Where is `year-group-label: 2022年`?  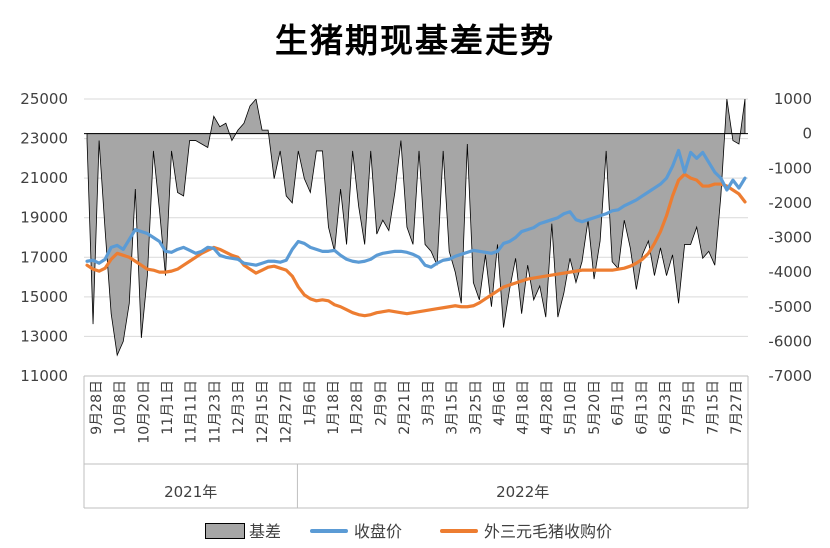 year-group-label: 2022年 is located at coordinates (522, 492).